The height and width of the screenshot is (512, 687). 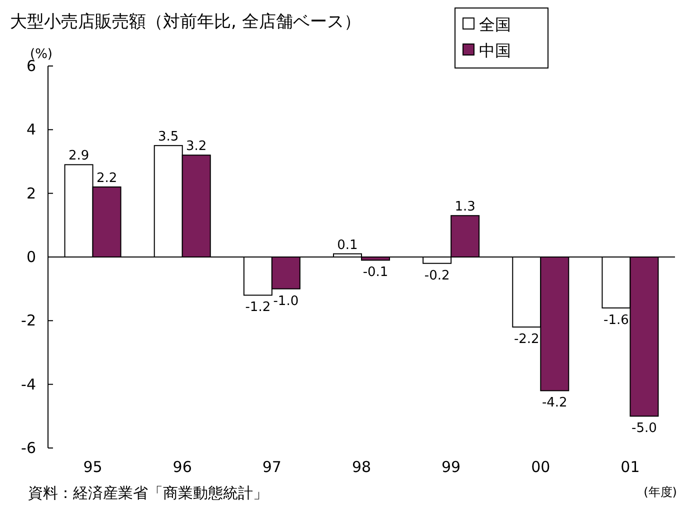 I want to click on legend-label: 全国, so click(x=495, y=24).